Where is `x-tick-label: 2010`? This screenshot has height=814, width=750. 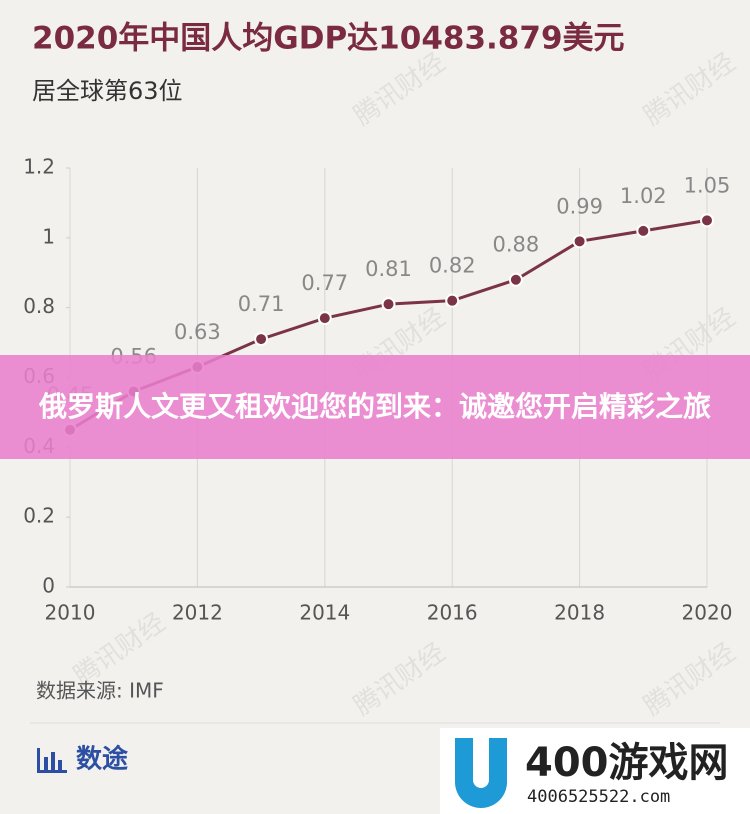
x-tick-label: 2010 is located at coordinates (70, 613).